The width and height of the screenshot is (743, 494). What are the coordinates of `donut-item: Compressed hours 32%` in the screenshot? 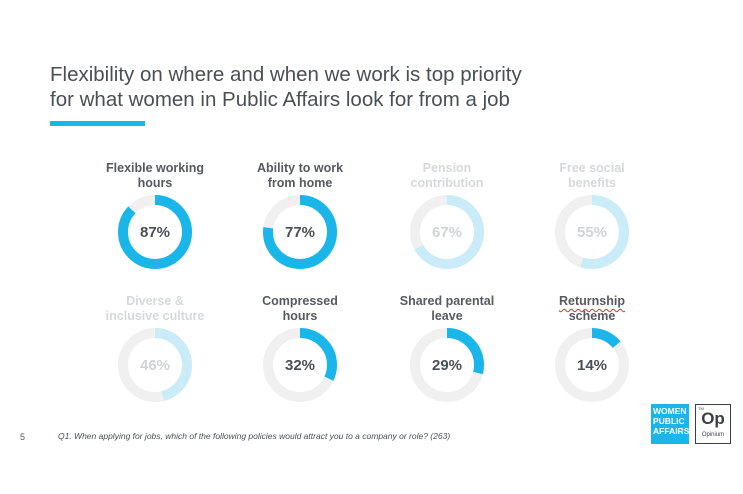 It's located at (300, 349).